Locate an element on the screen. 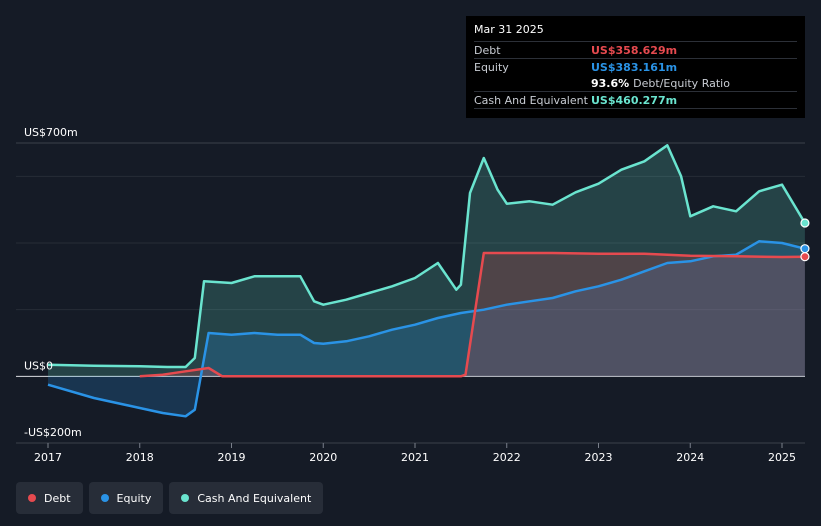  x-tick-label-2021: 2021 is located at coordinates (415, 457).